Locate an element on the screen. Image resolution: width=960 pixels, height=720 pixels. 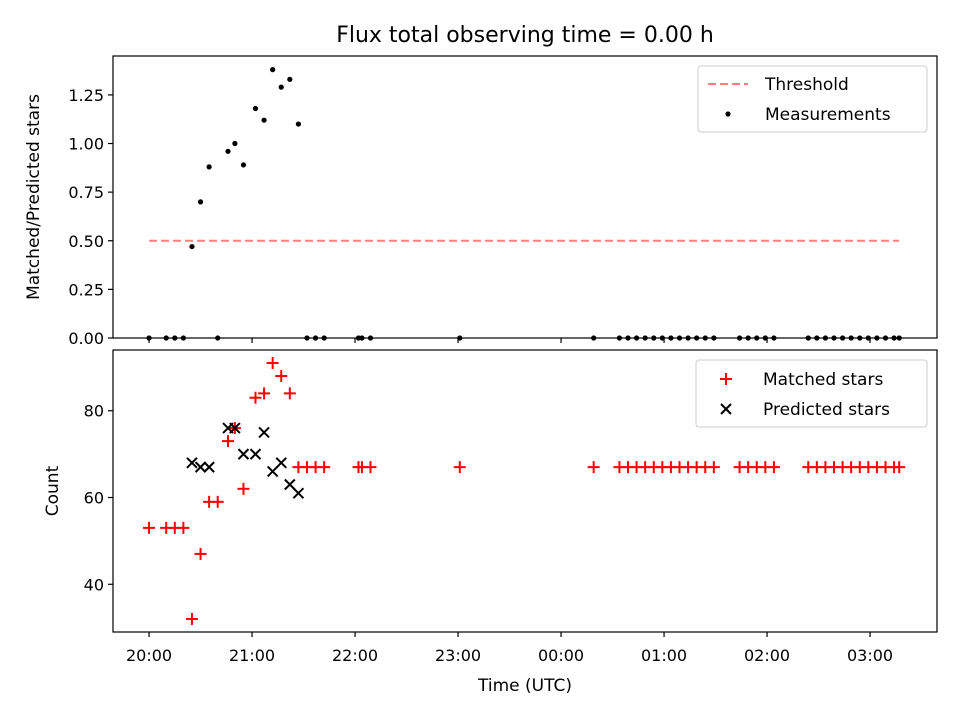
top-y-tick-label: 0.50 is located at coordinates (86, 241).